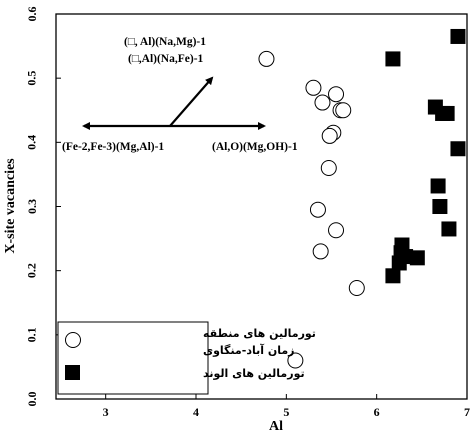 The image size is (470, 432). I want to click on legend-box, so click(133, 358).